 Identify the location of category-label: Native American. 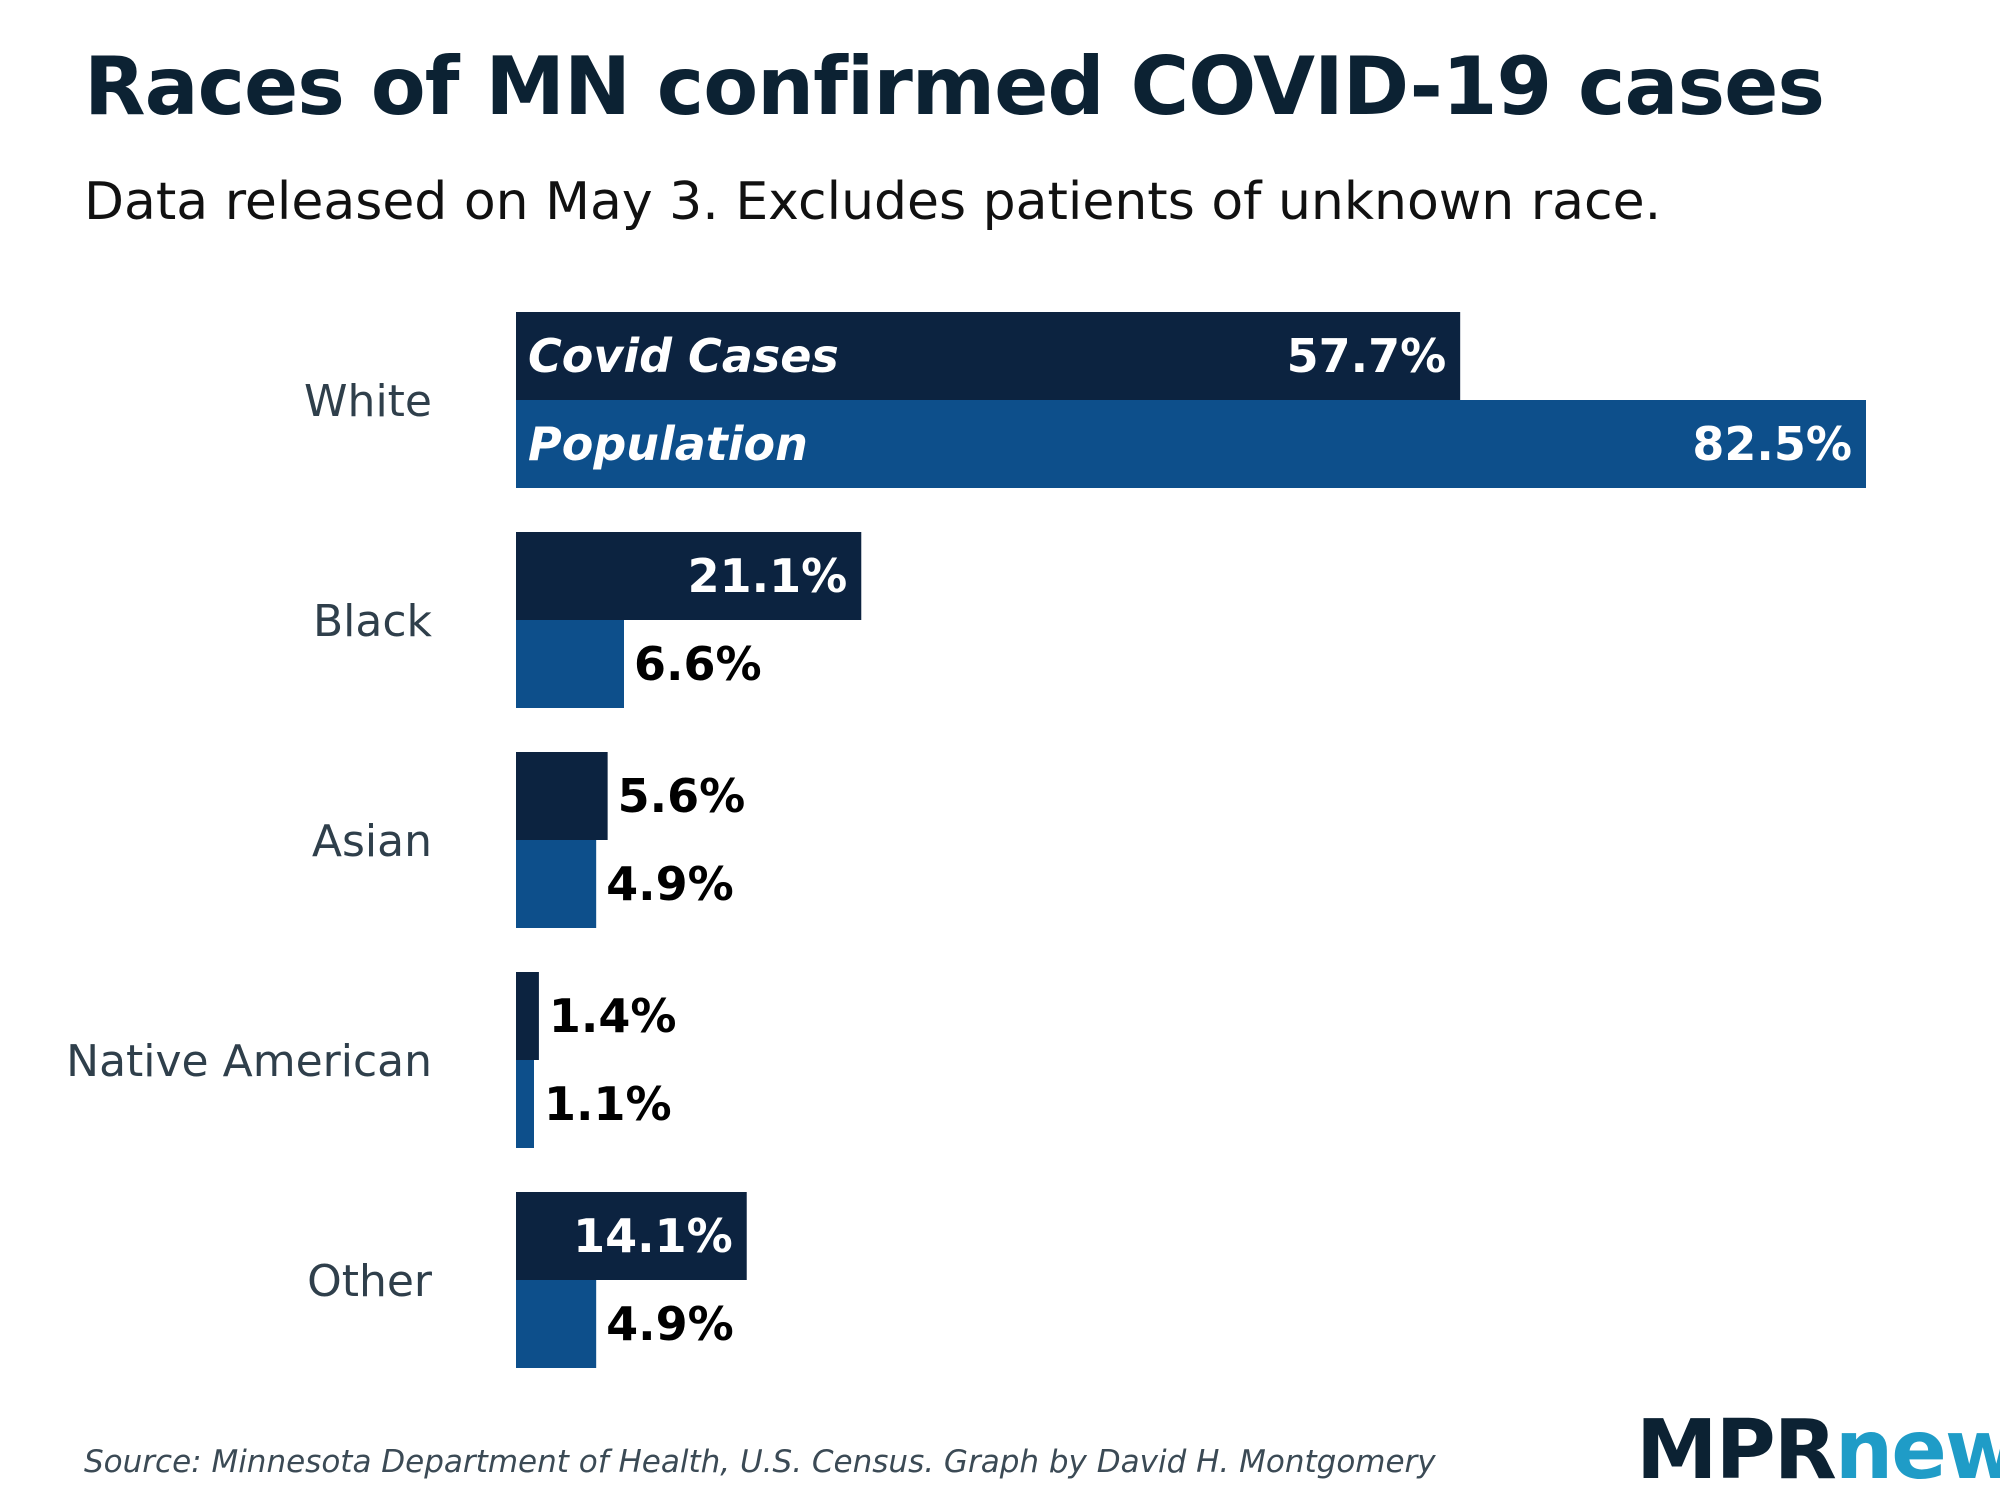
(249, 1061).